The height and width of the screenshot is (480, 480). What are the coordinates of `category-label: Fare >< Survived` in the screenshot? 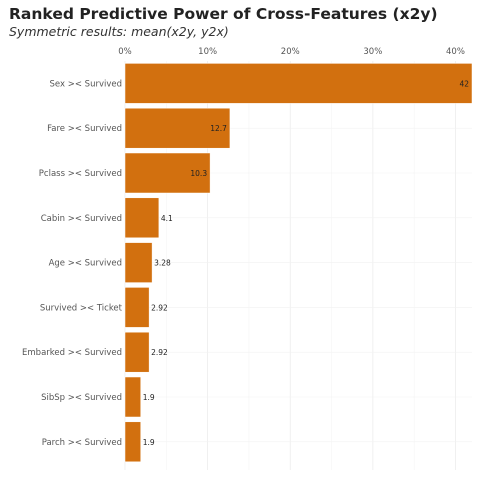 It's located at (84, 129).